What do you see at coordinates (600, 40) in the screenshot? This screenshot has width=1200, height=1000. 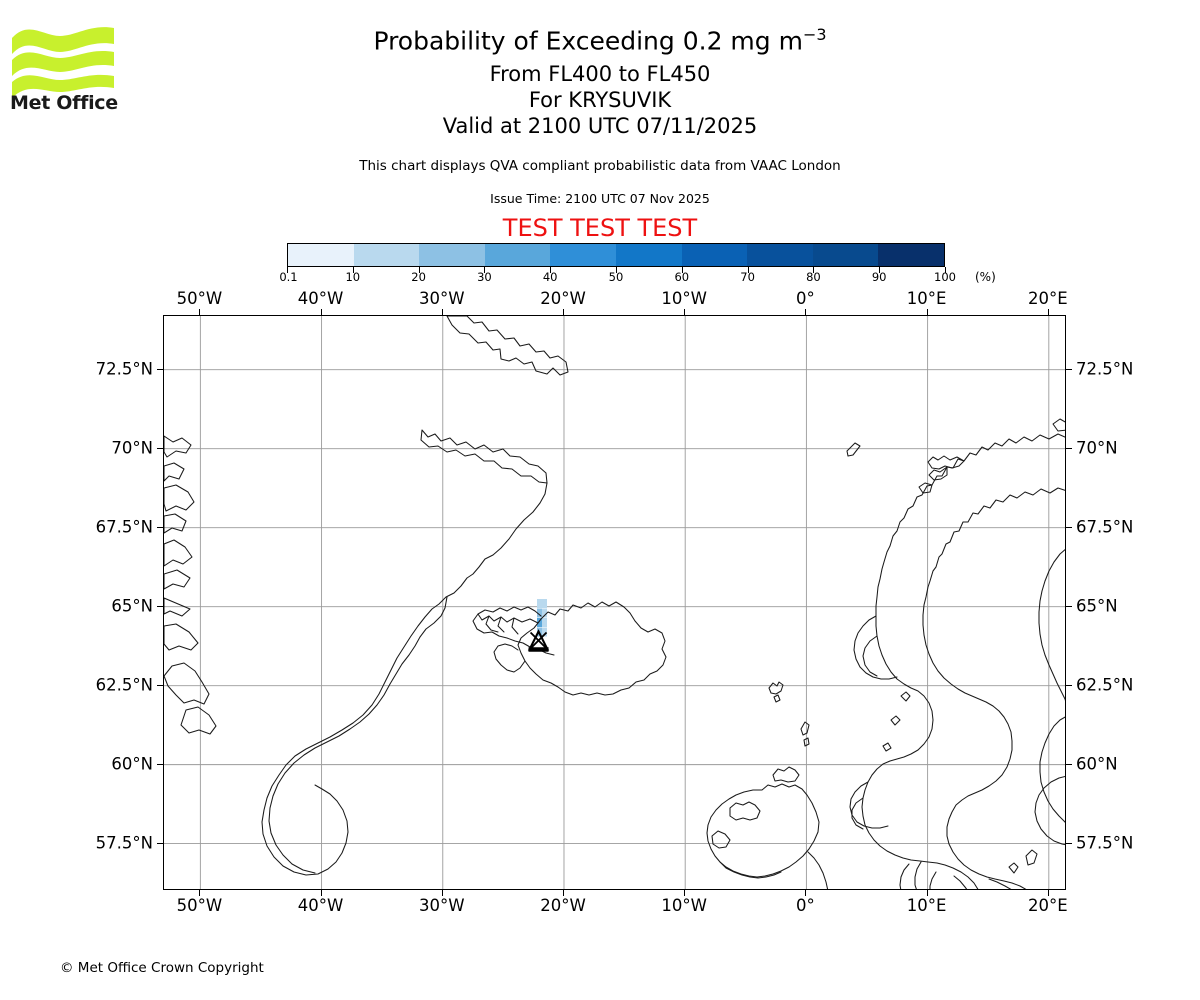 I see `page-title: Probability of Exceeding 0.2 mg m−3` at bounding box center [600, 40].